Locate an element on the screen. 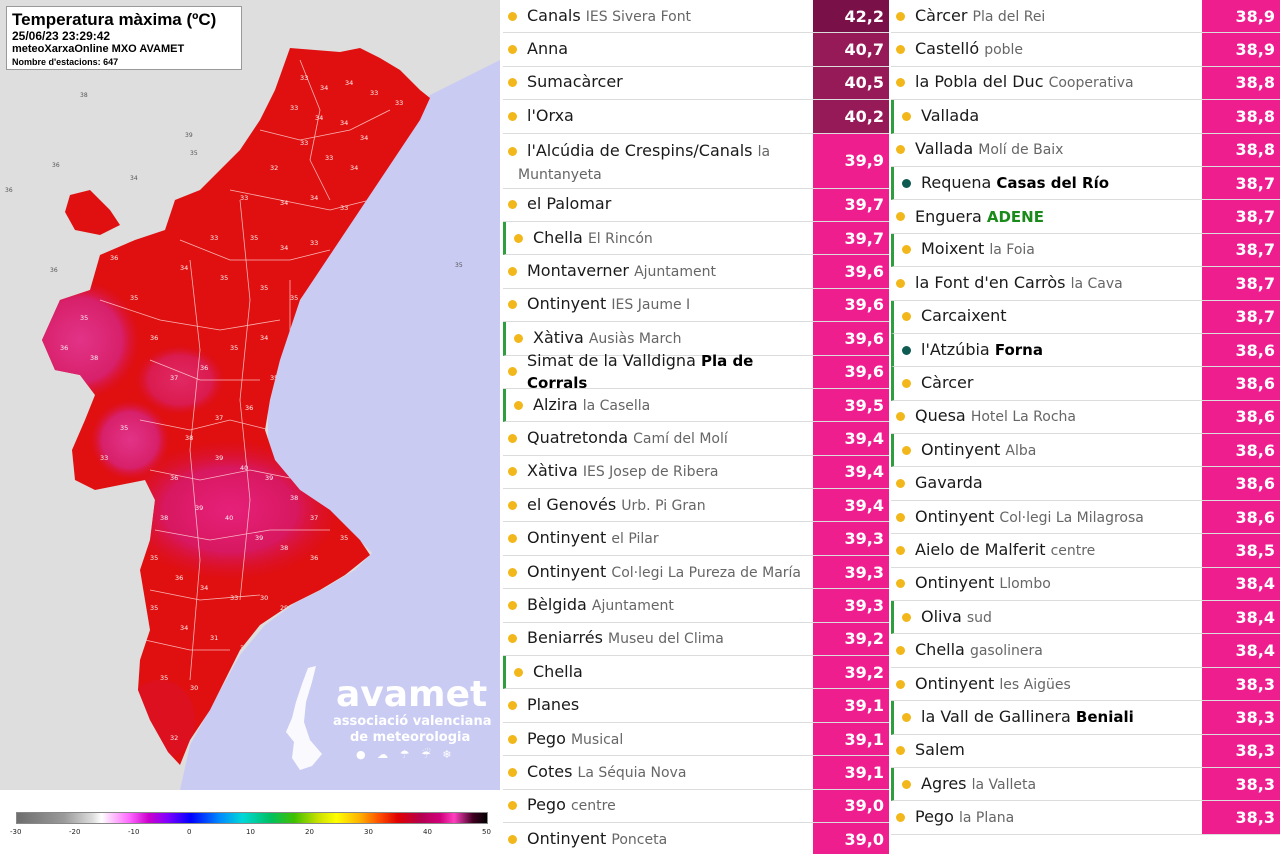 This screenshot has height=854, width=1280. table-row: l'Orxa 40,2 is located at coordinates (696, 117).